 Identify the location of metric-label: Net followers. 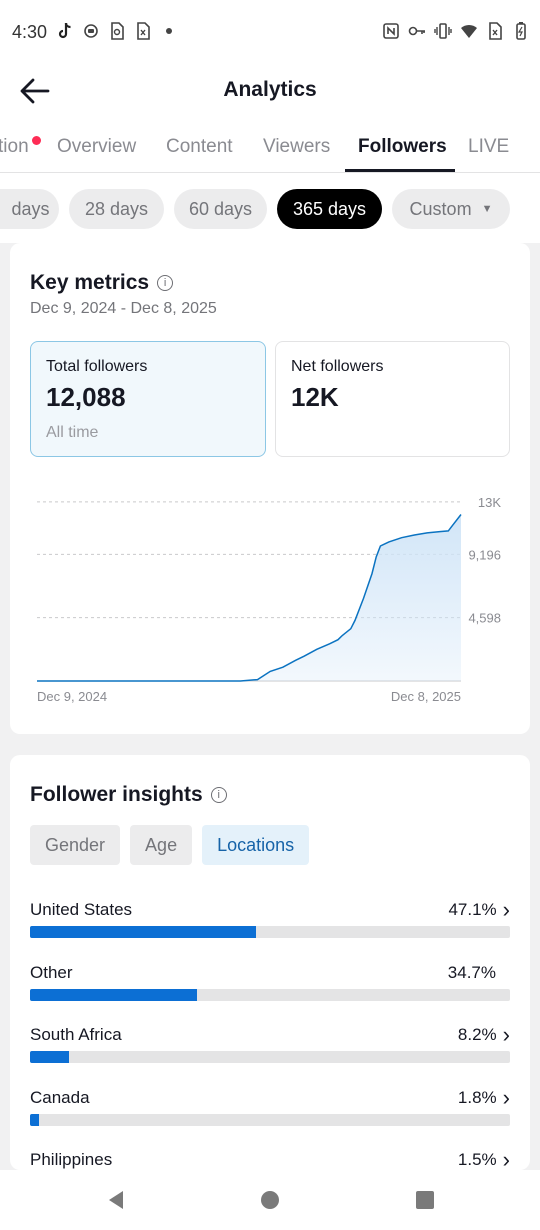
(337, 366).